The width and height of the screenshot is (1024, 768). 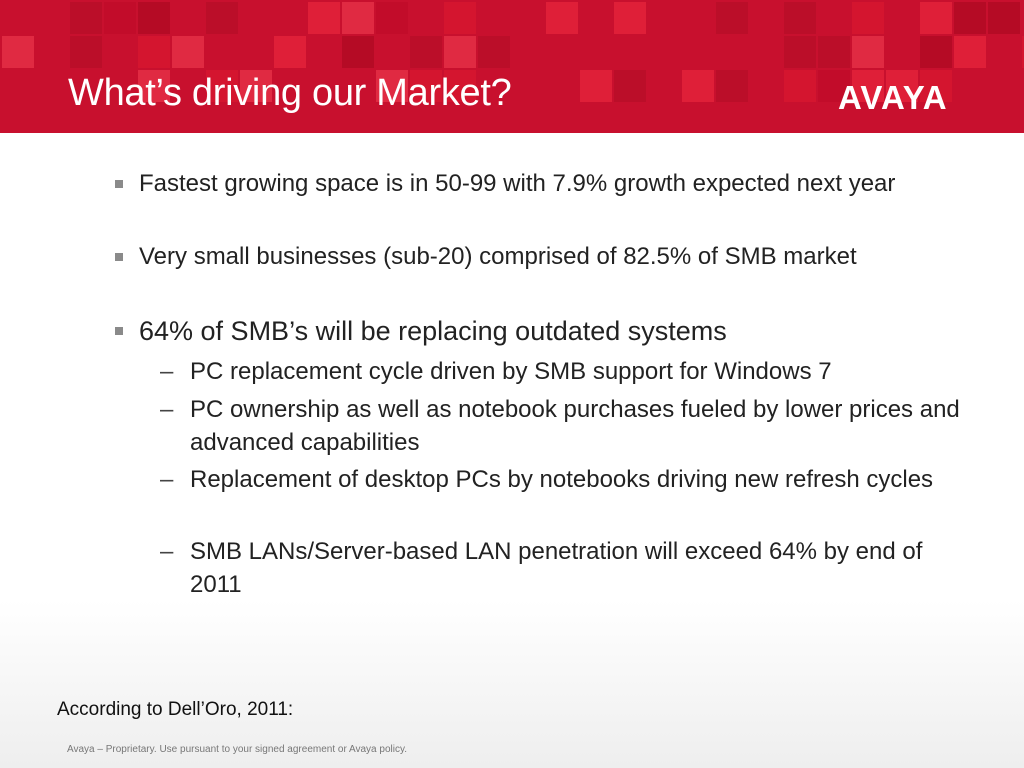 What do you see at coordinates (175, 709) in the screenshot?
I see `source-note: According to Dell’Oro, 2011:` at bounding box center [175, 709].